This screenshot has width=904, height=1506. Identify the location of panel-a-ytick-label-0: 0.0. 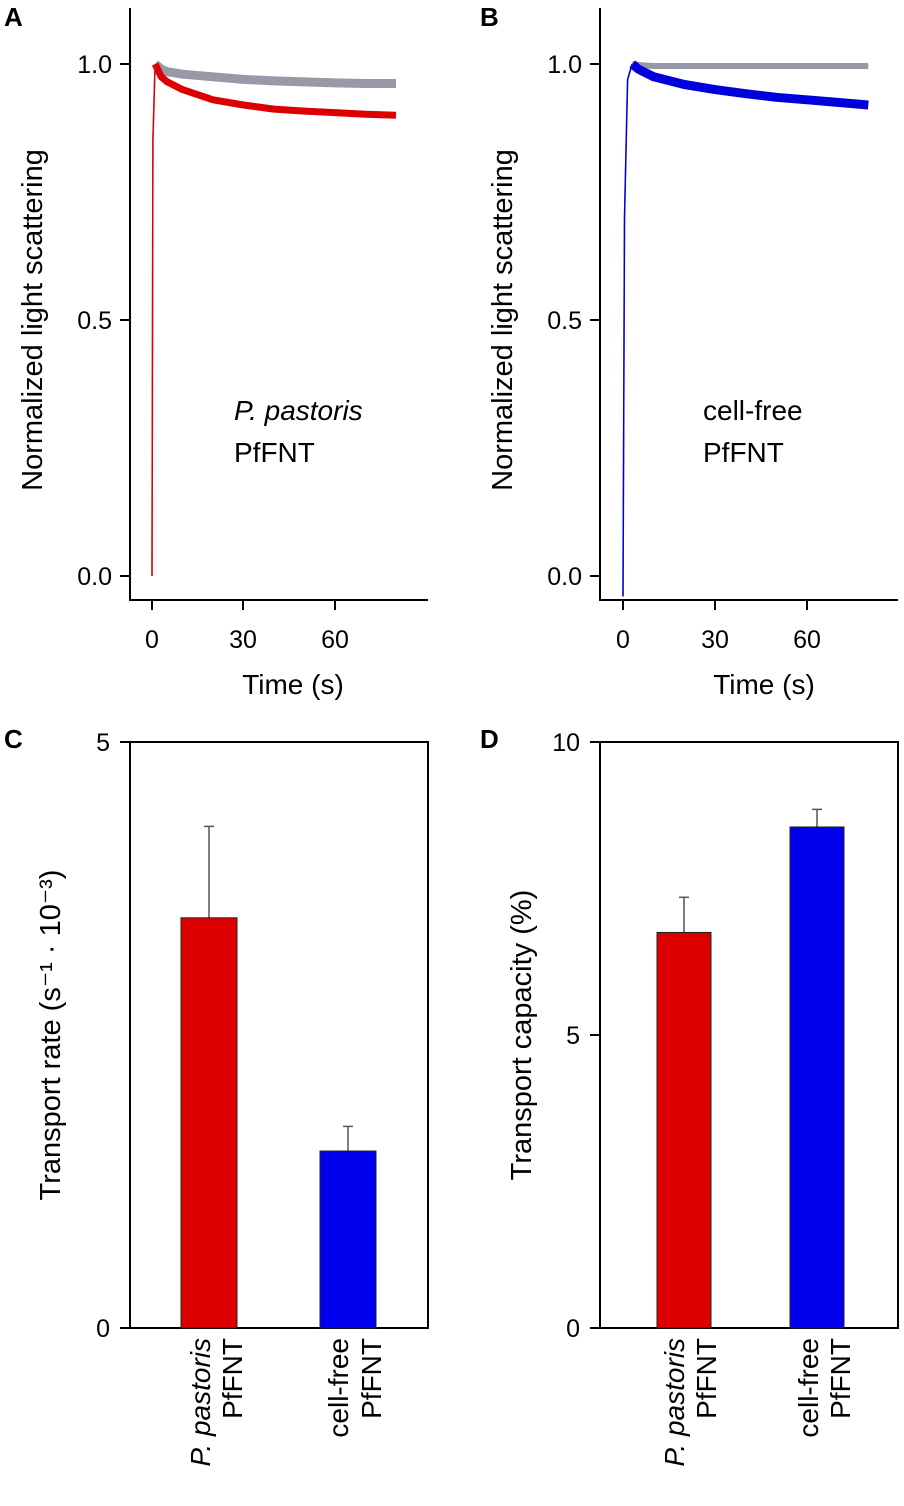
(94, 577).